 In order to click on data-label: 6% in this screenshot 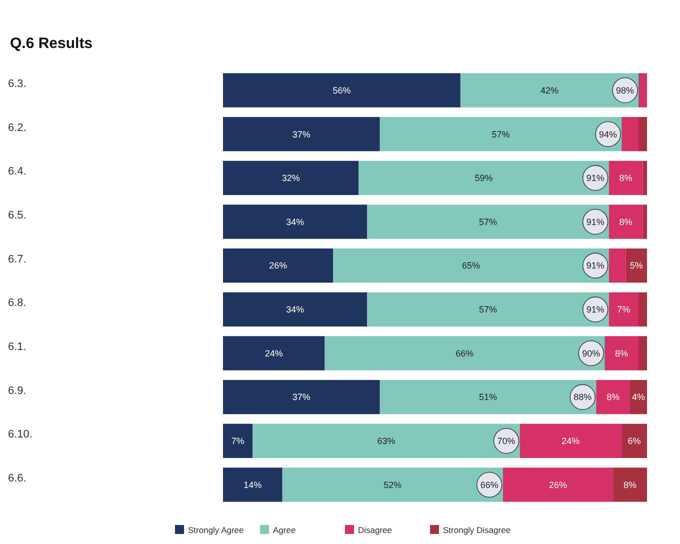, I will do `click(634, 441)`.